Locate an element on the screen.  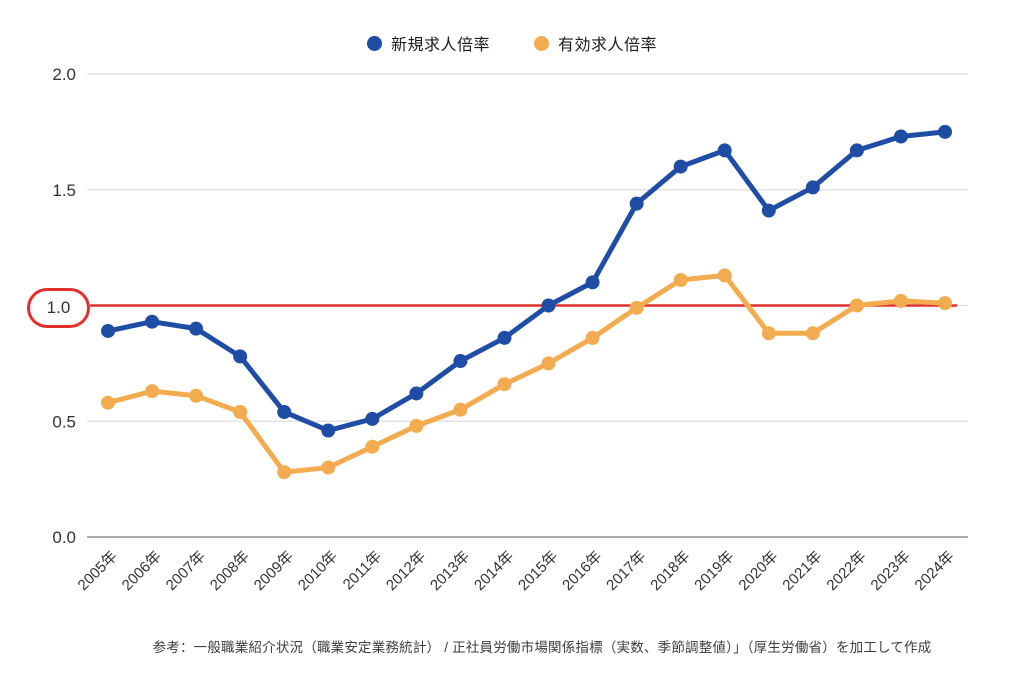
x-tick-label: 2008年 is located at coordinates (230, 571).